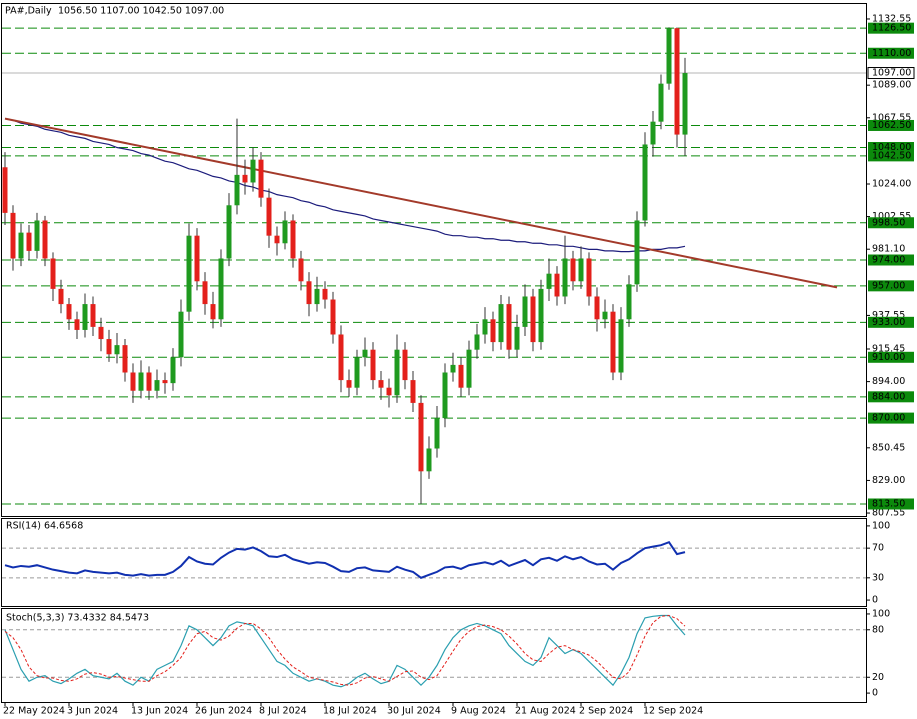  I want to click on ohlc-subtitle: 1056.50 1107.00 1042.50 1097.00, so click(141, 11).